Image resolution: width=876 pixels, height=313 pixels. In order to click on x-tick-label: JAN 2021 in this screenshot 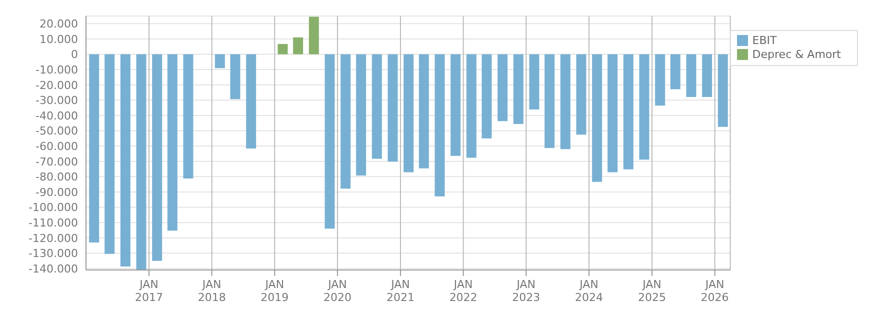, I will do `click(400, 291)`.